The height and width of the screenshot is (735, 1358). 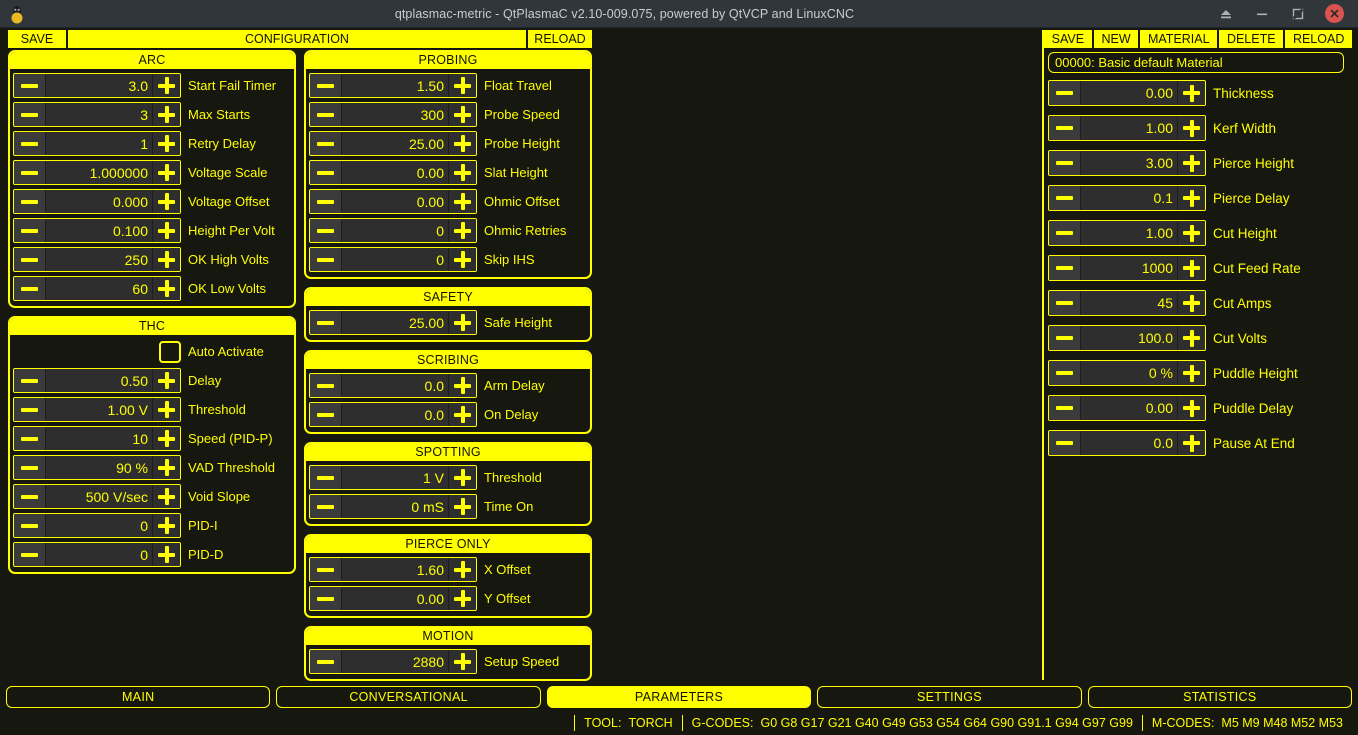 I want to click on spinbox-skip-ihs: 0, so click(x=393, y=259).